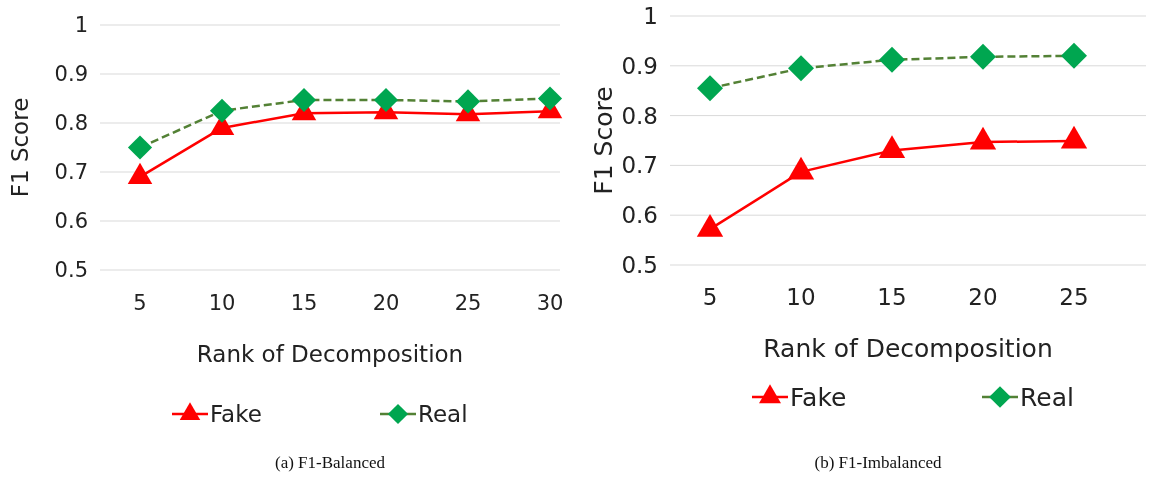  Describe the element at coordinates (878, 462) in the screenshot. I see `text: (b) F1-Imbalanced` at that location.